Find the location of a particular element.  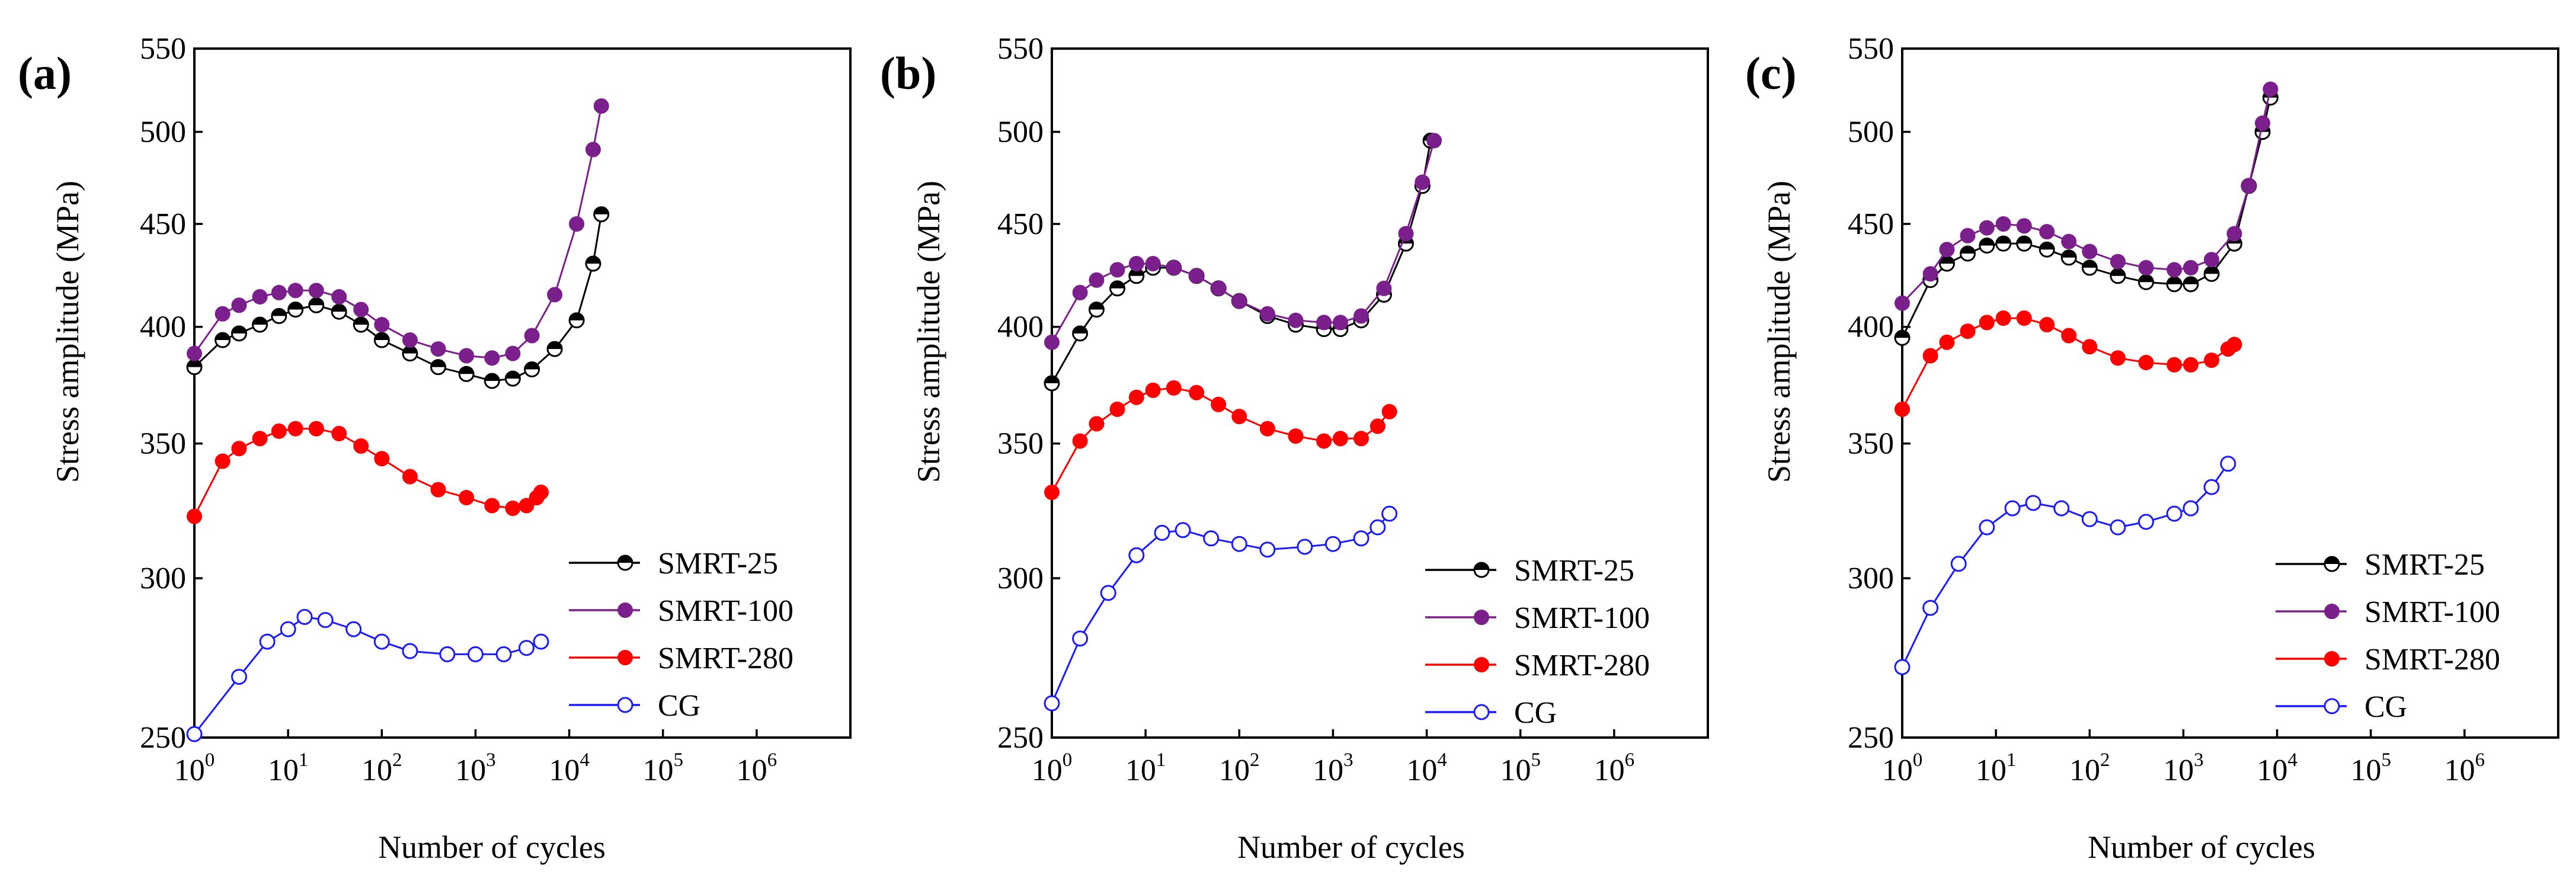

legend-marker-fill is located at coordinates (1481, 566).